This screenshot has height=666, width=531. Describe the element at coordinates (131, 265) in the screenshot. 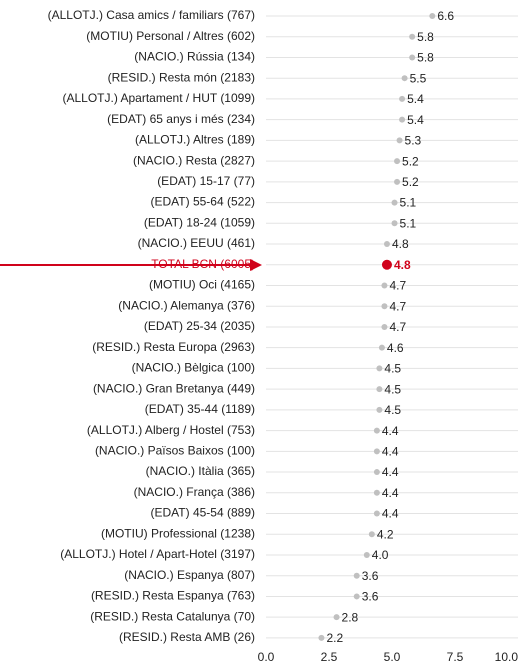

I see `highlight-arrow` at that location.